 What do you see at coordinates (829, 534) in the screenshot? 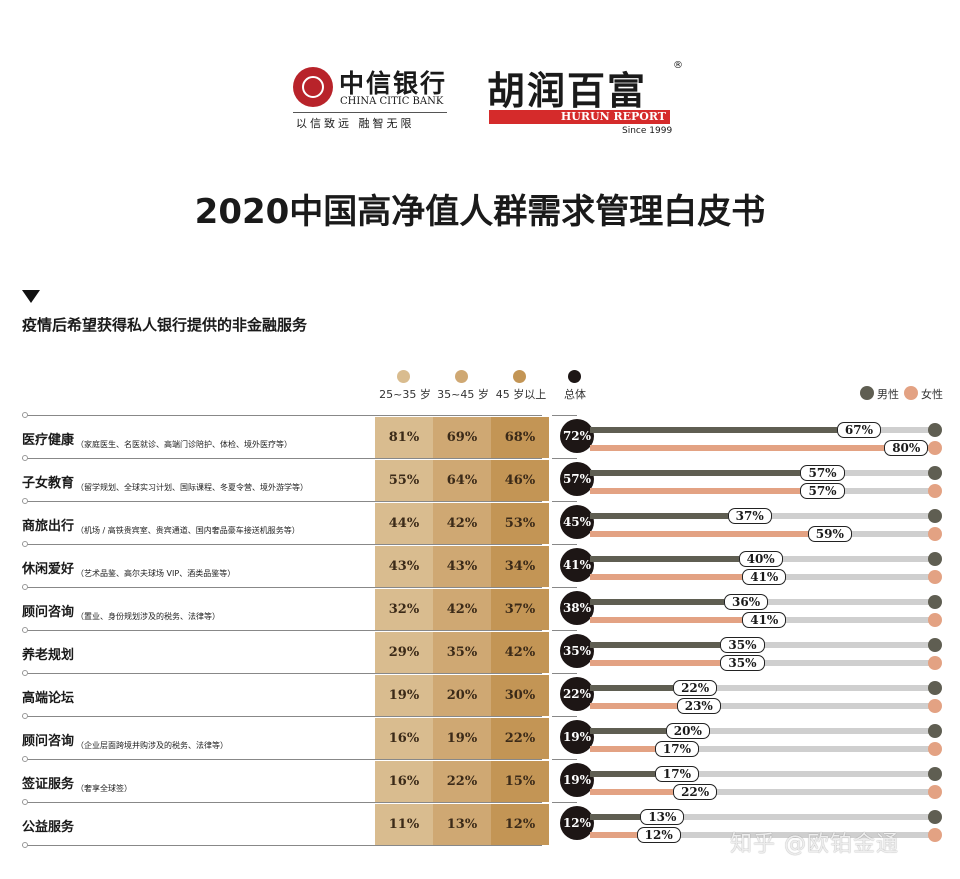
I see `female-value-label: 59%` at bounding box center [829, 534].